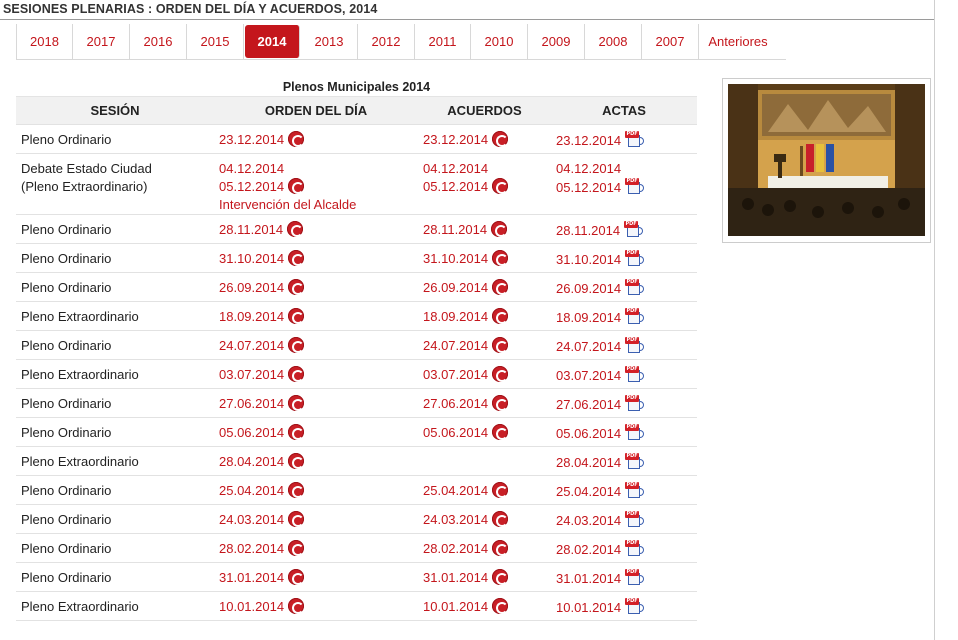 The image size is (958, 640). What do you see at coordinates (670, 42) in the screenshot?
I see `tab-2007: 2007` at bounding box center [670, 42].